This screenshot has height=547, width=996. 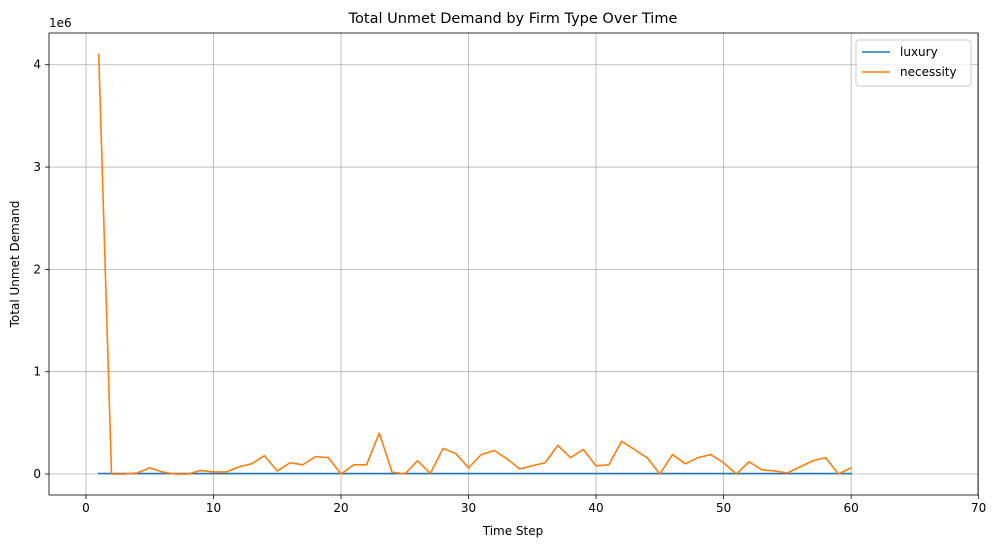 I want to click on x-tick-label: 30, so click(x=468, y=508).